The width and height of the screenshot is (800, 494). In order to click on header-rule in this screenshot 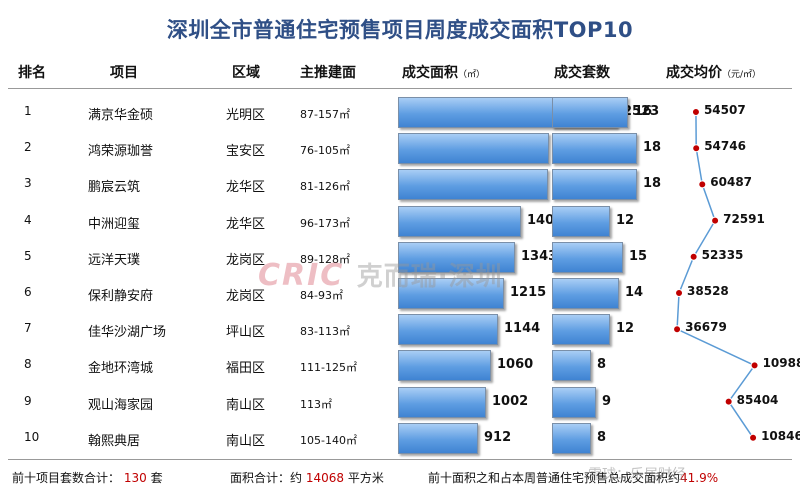, I will do `click(400, 88)`.